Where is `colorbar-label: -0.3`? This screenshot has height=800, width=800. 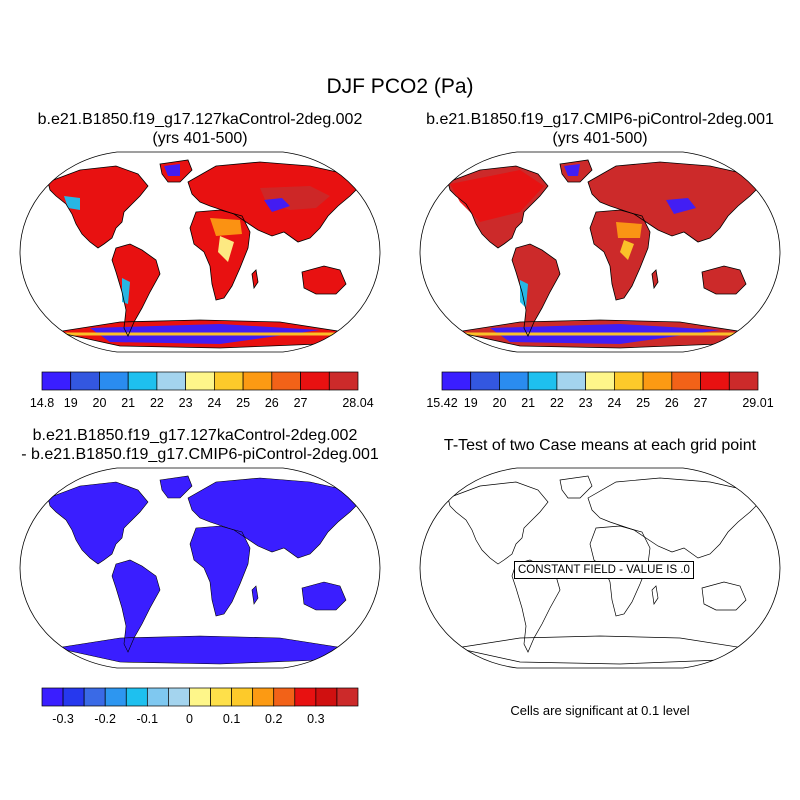 colorbar-label: -0.3 is located at coordinates (63, 719).